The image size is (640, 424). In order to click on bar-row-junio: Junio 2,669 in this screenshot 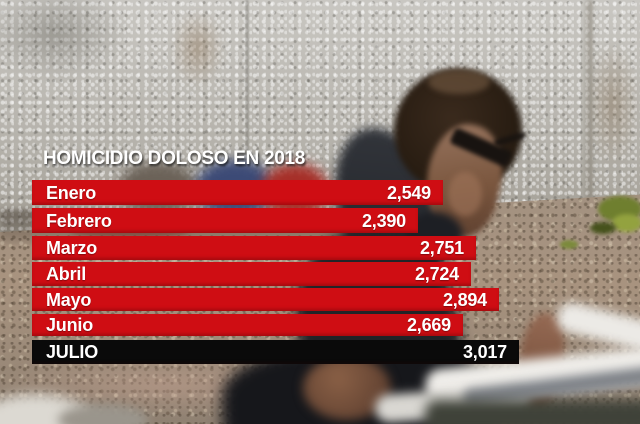, I will do `click(247, 325)`.